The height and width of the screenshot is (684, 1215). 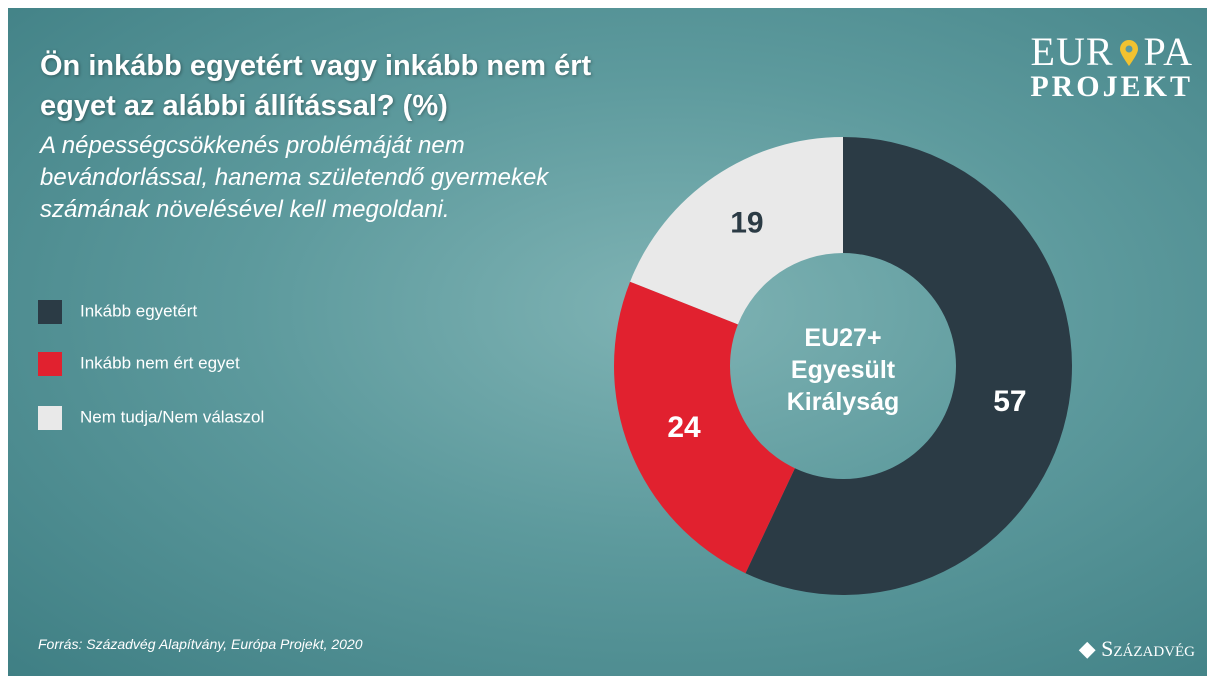 What do you see at coordinates (1128, 53) in the screenshot?
I see `logo-pin` at bounding box center [1128, 53].